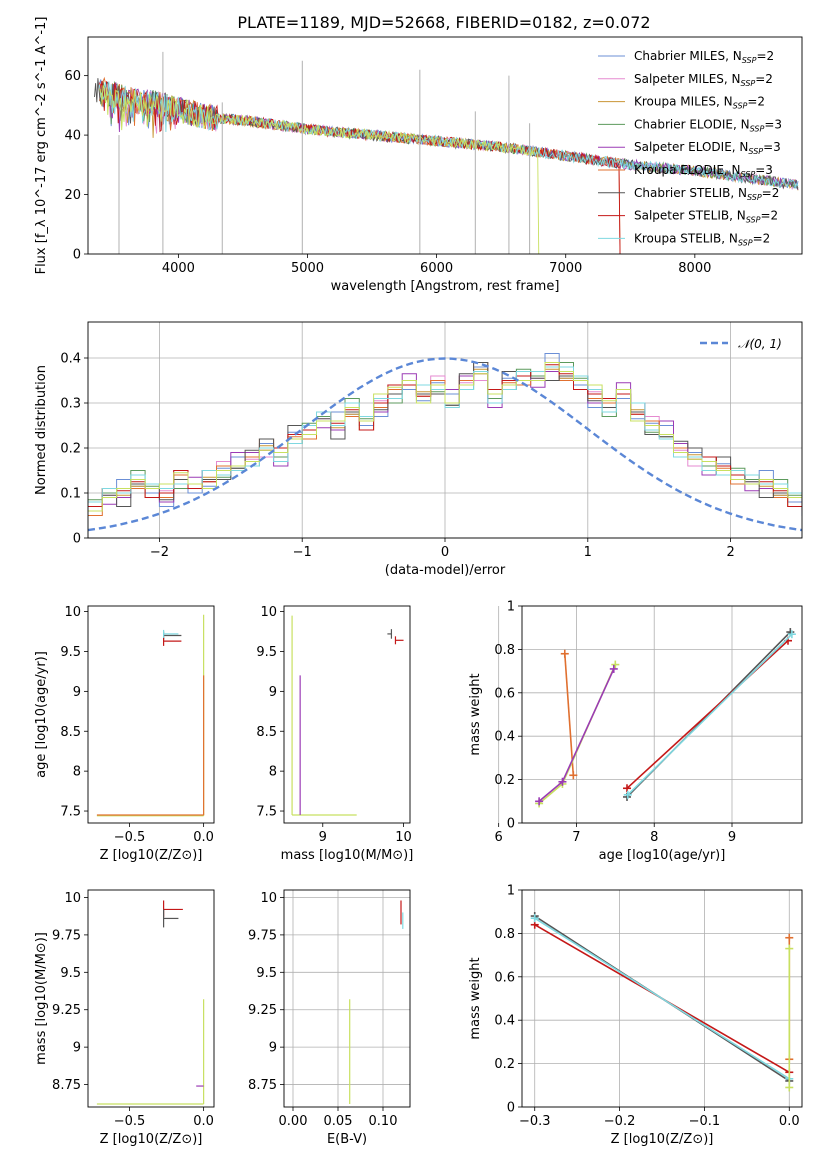 Image resolution: width=819 pixels, height=1170 pixels. I want to click on x-tick-label: 6, so click(499, 837).